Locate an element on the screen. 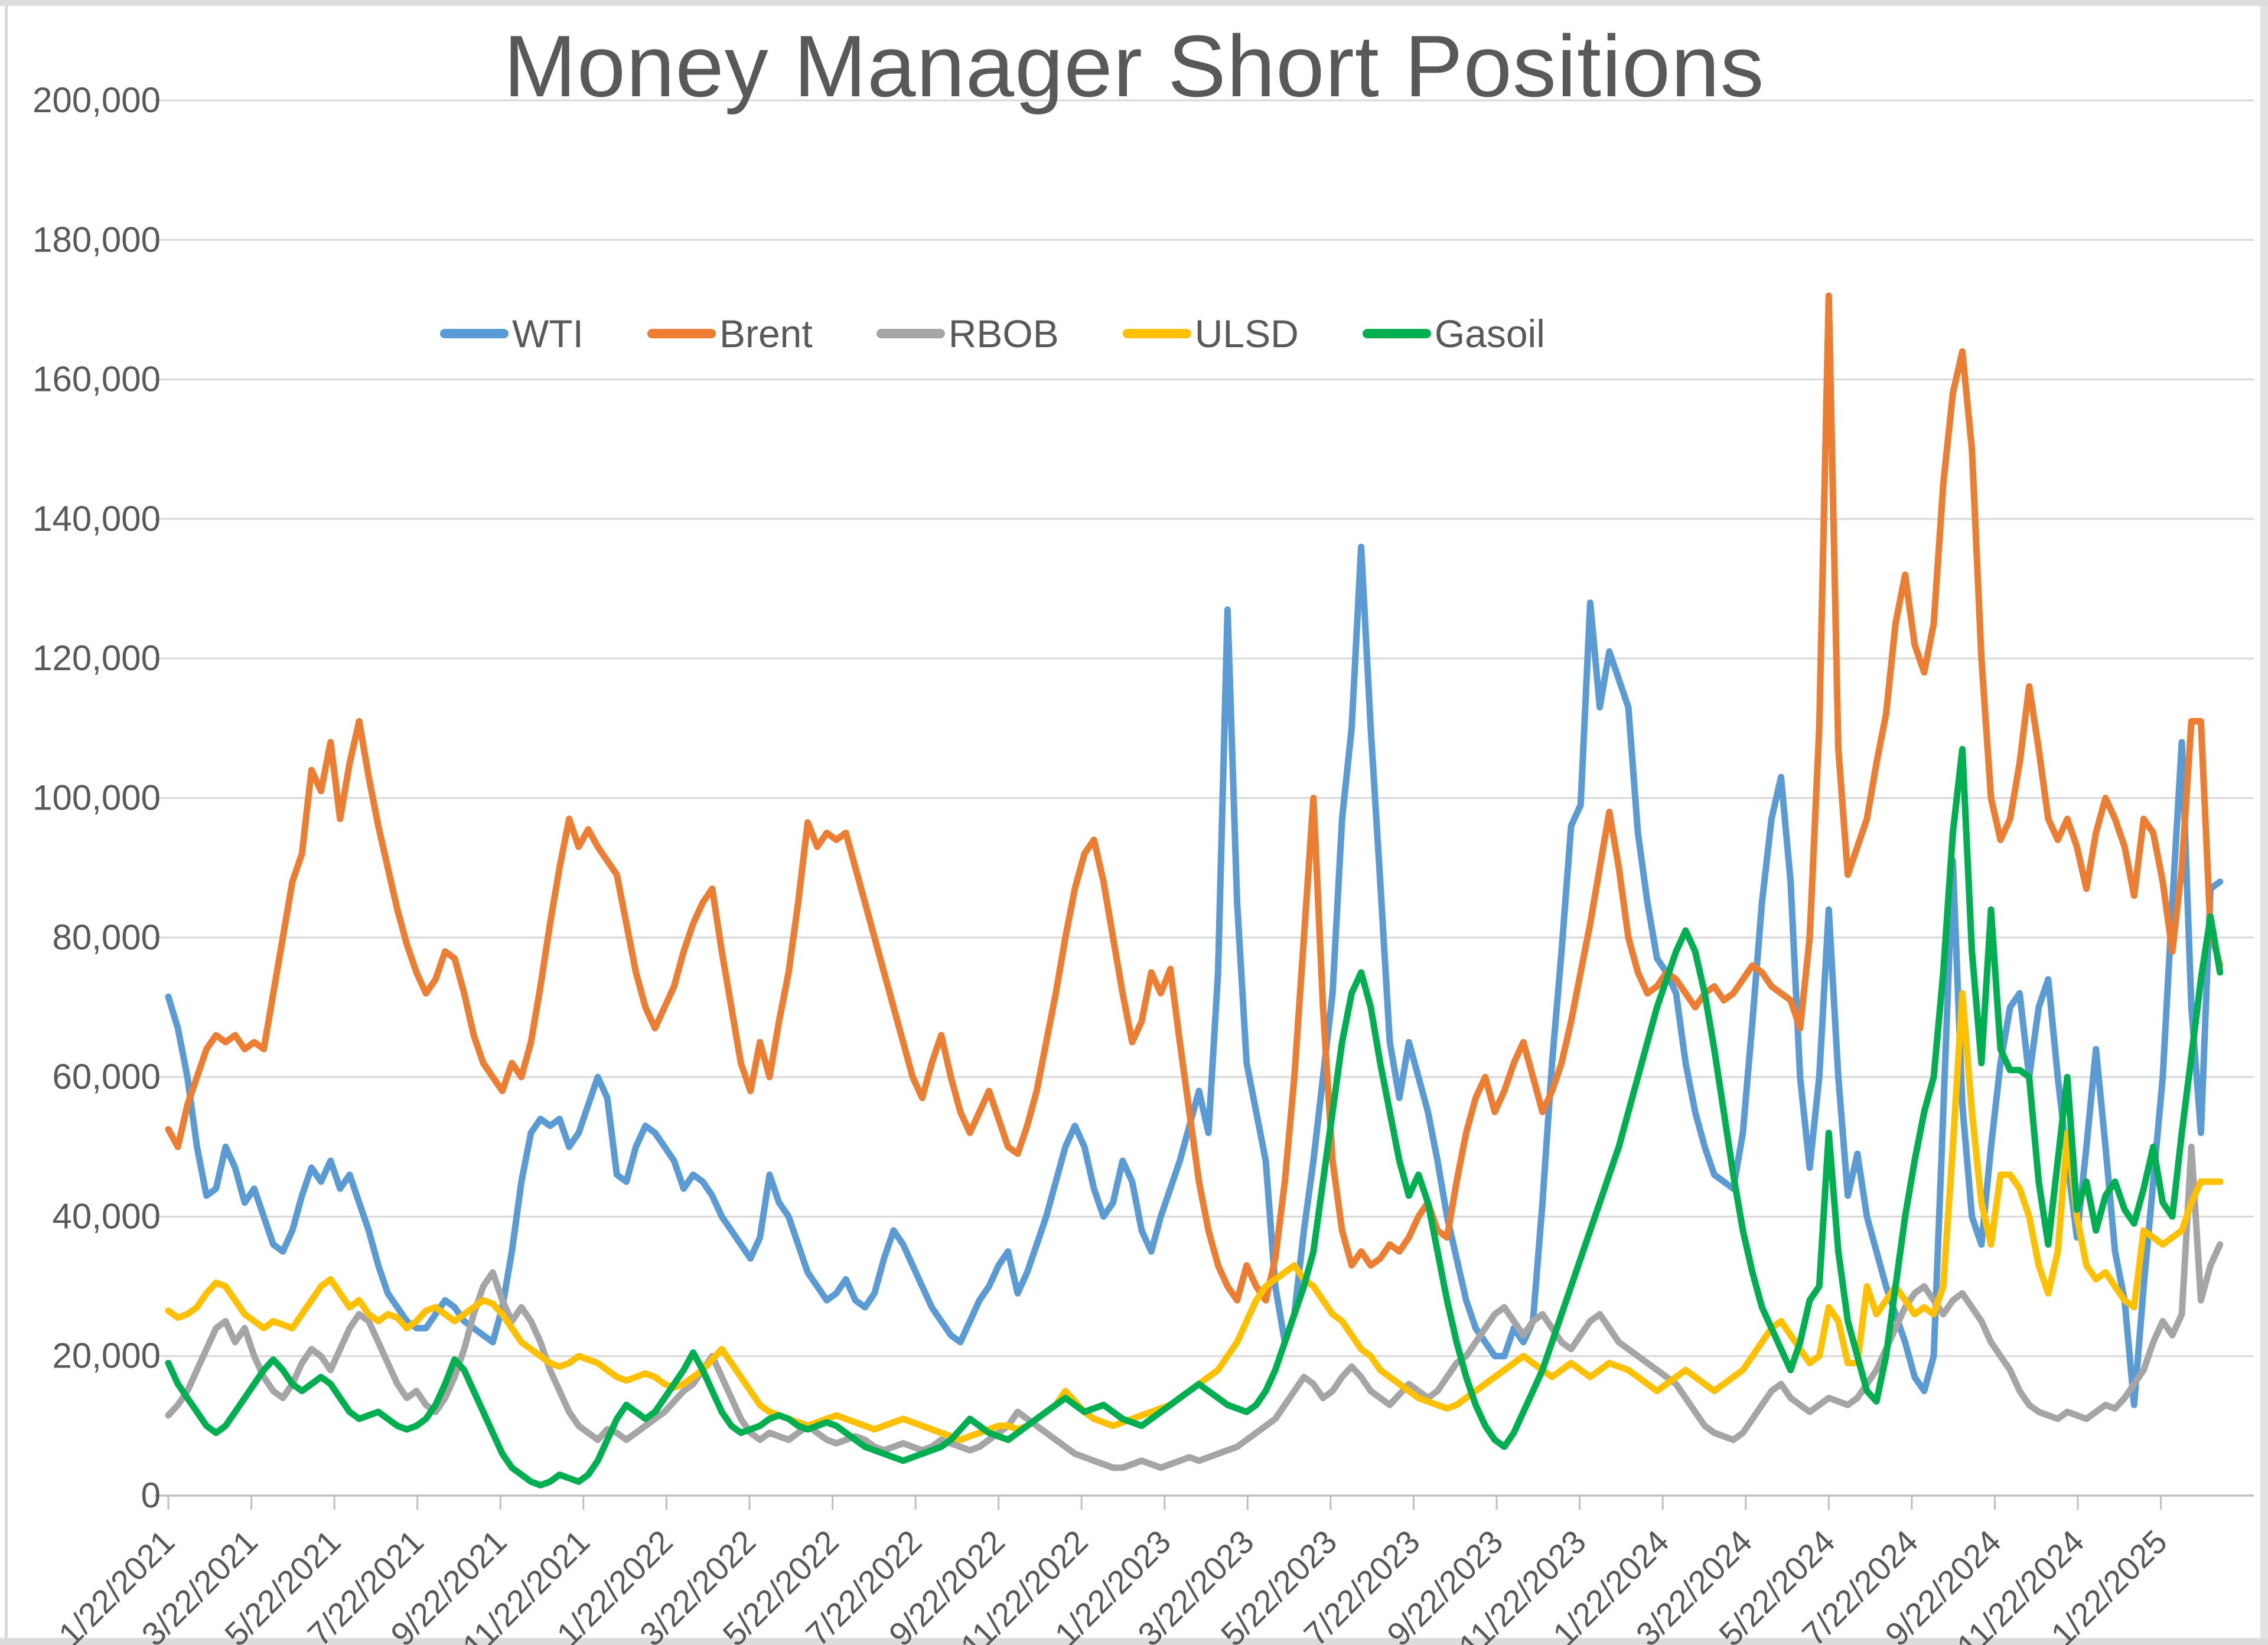  chart-legend: WTI Brent RBOB ULSD Gasoil is located at coordinates (992, 333).